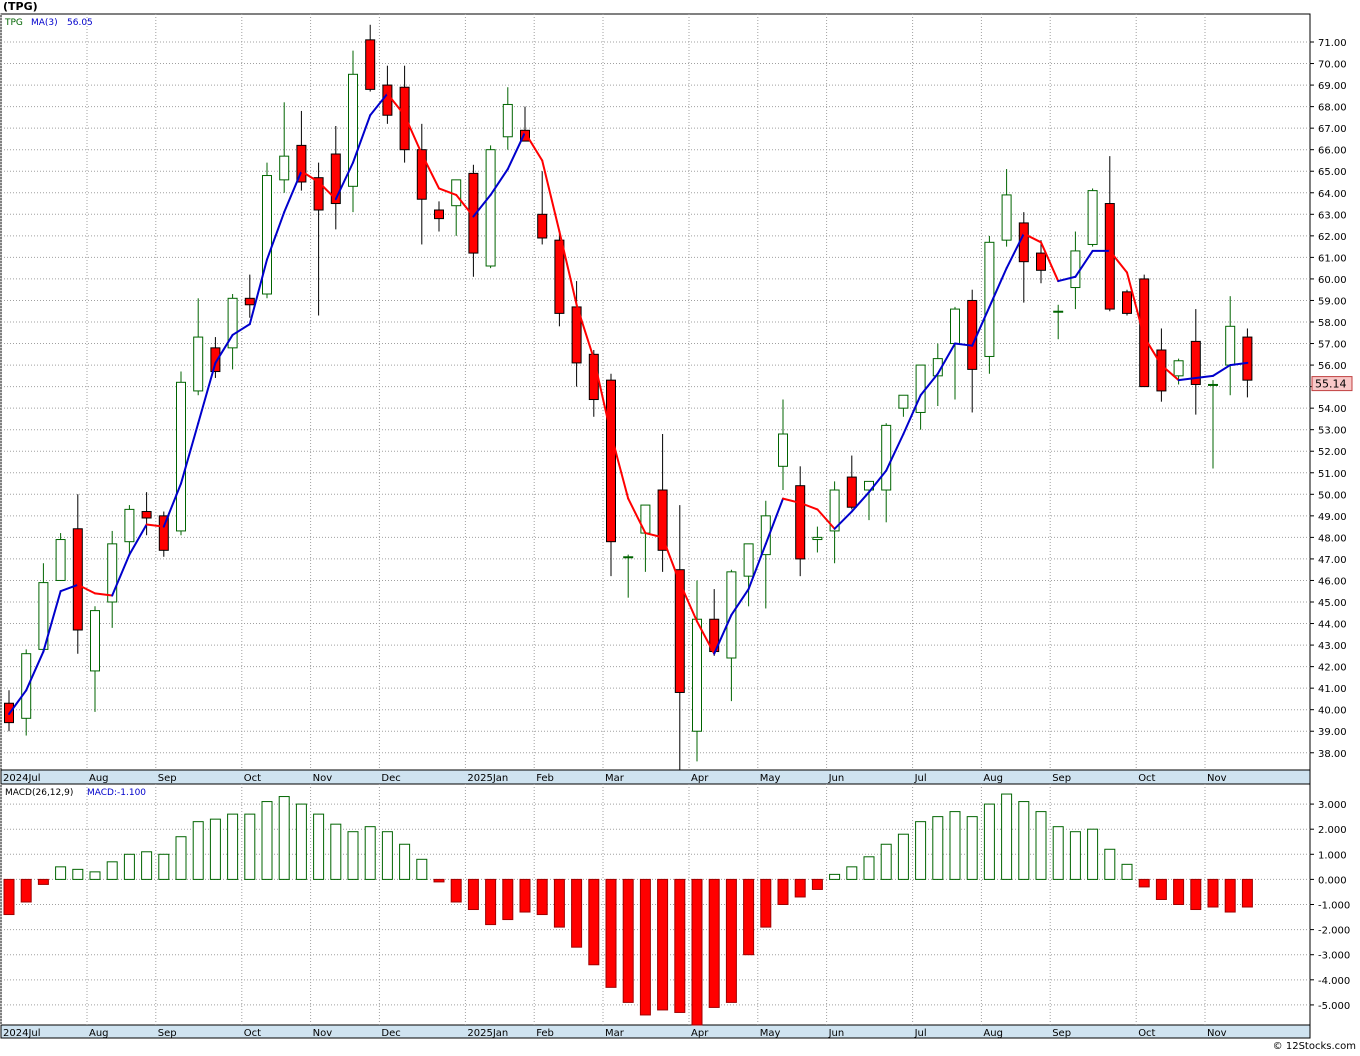 Image resolution: width=1360 pixels, height=1056 pixels. I want to click on price-date-label: Jul, so click(920, 778).